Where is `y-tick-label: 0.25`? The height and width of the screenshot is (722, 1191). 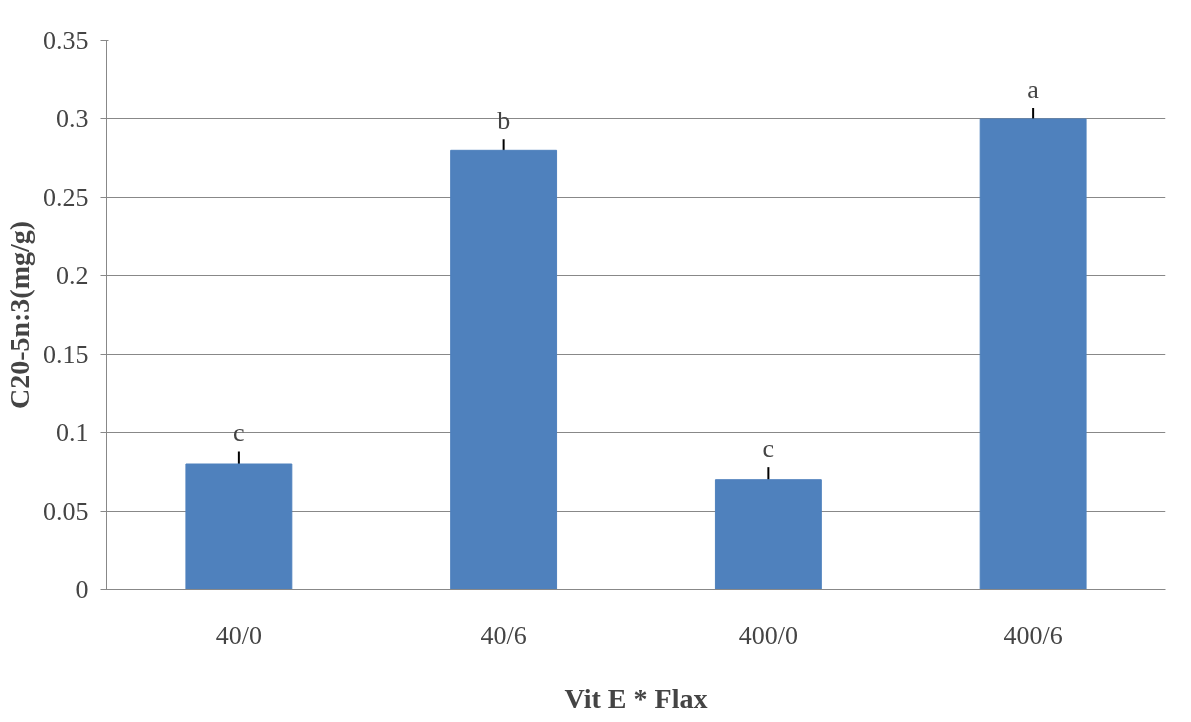 y-tick-label: 0.25 is located at coordinates (66, 197).